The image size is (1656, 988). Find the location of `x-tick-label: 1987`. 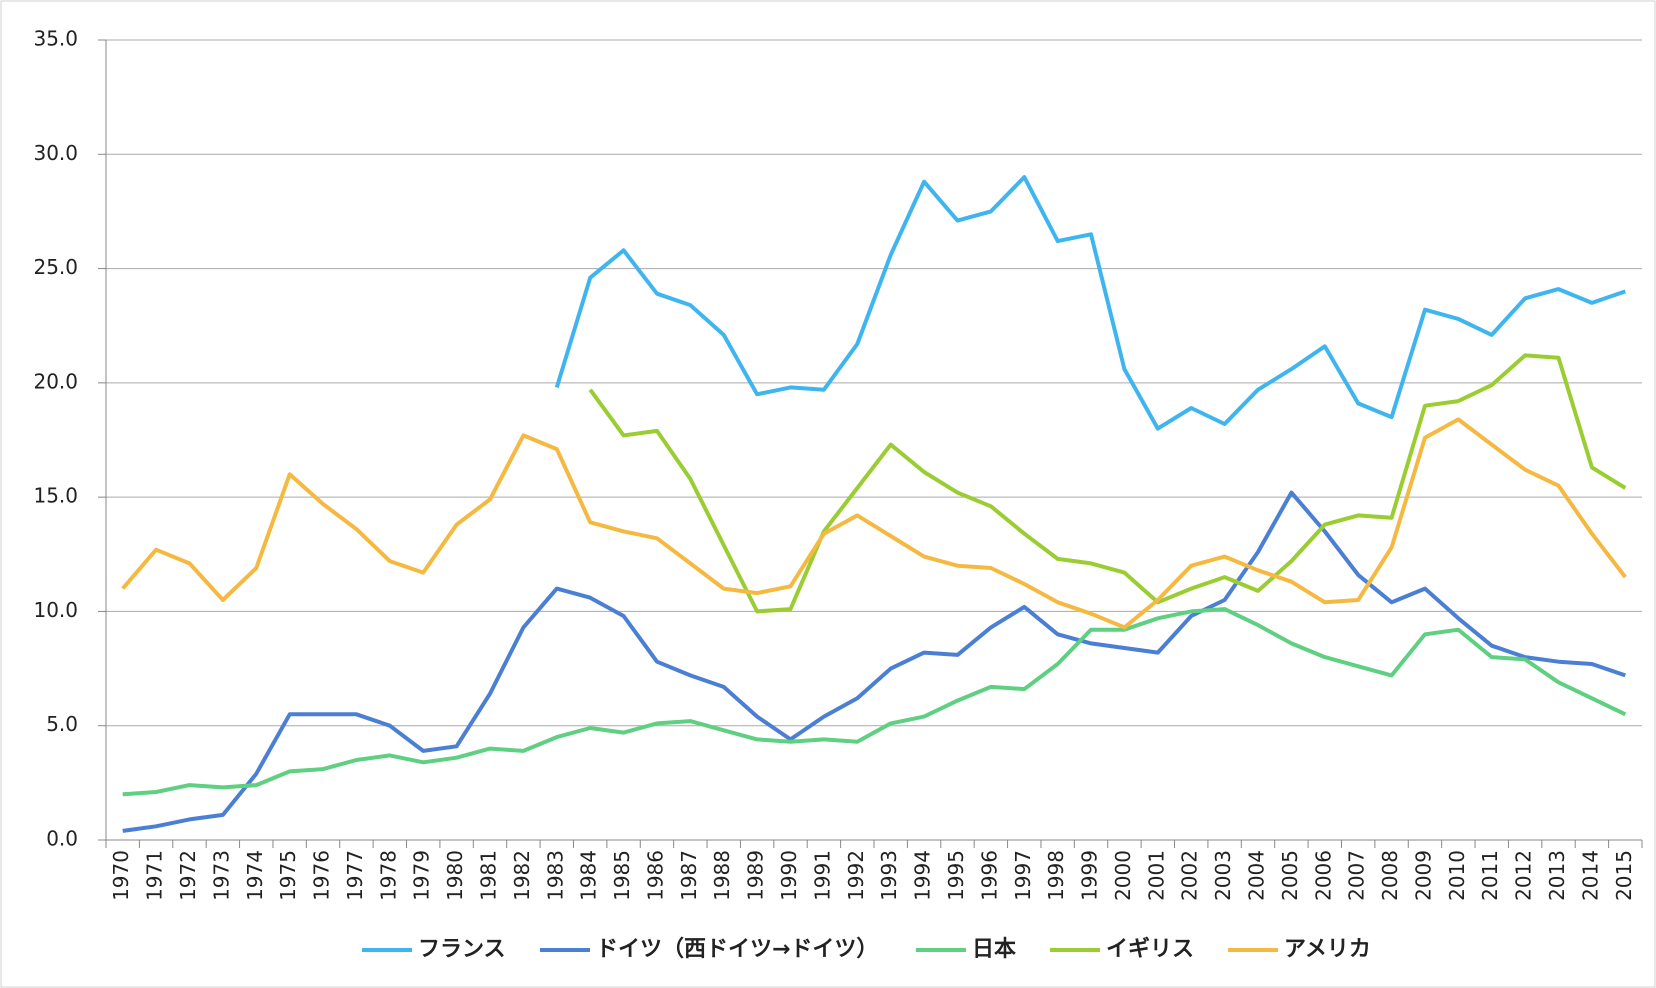

x-tick-label: 1987 is located at coordinates (689, 875).